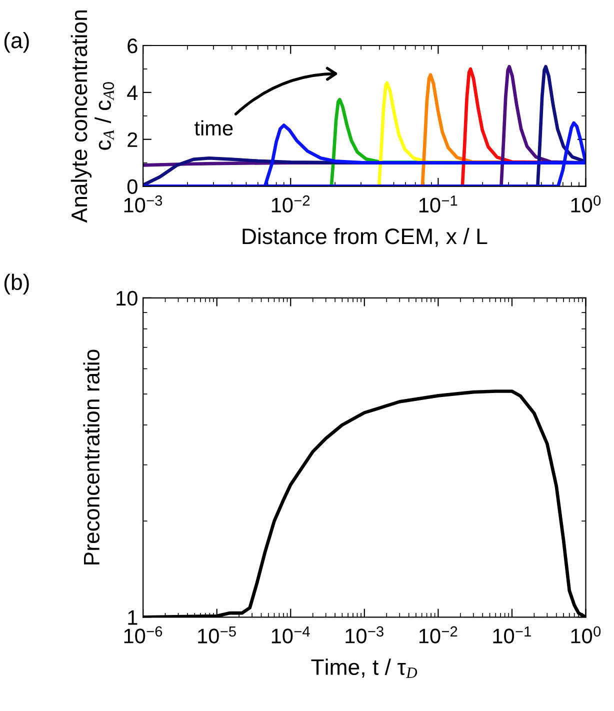  Describe the element at coordinates (132, 186) in the screenshot. I see `y-tick-label: 0` at that location.